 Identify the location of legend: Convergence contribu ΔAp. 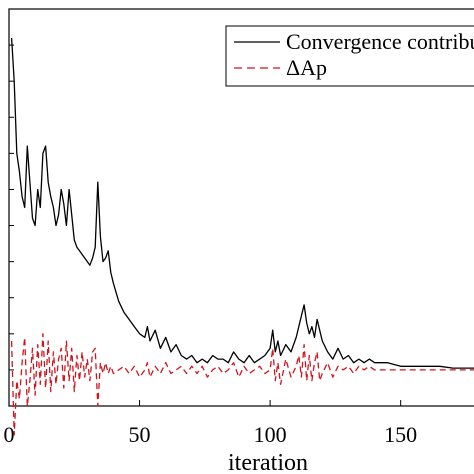
(349, 56).